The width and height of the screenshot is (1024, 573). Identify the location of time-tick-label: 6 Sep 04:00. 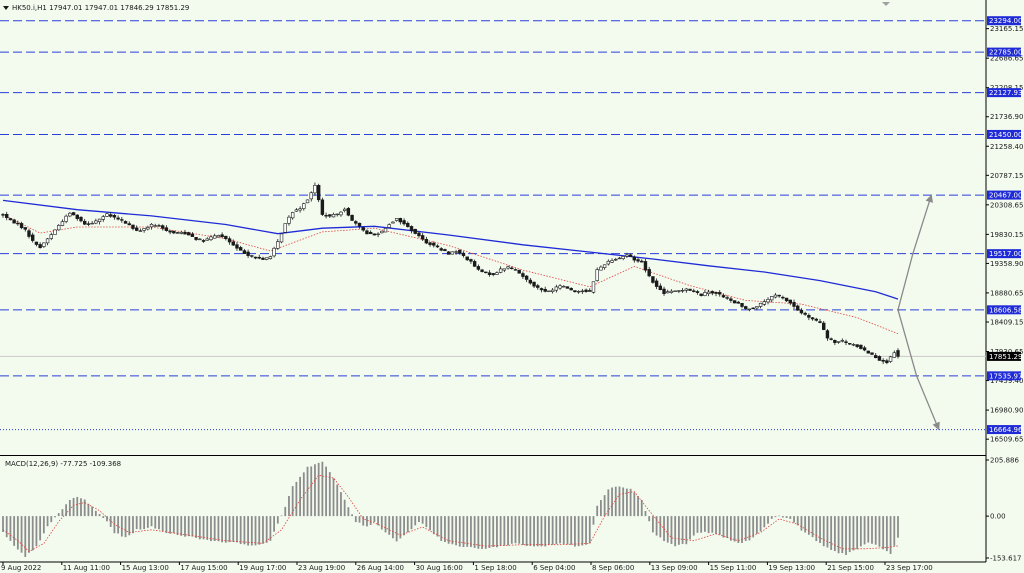
(554, 568).